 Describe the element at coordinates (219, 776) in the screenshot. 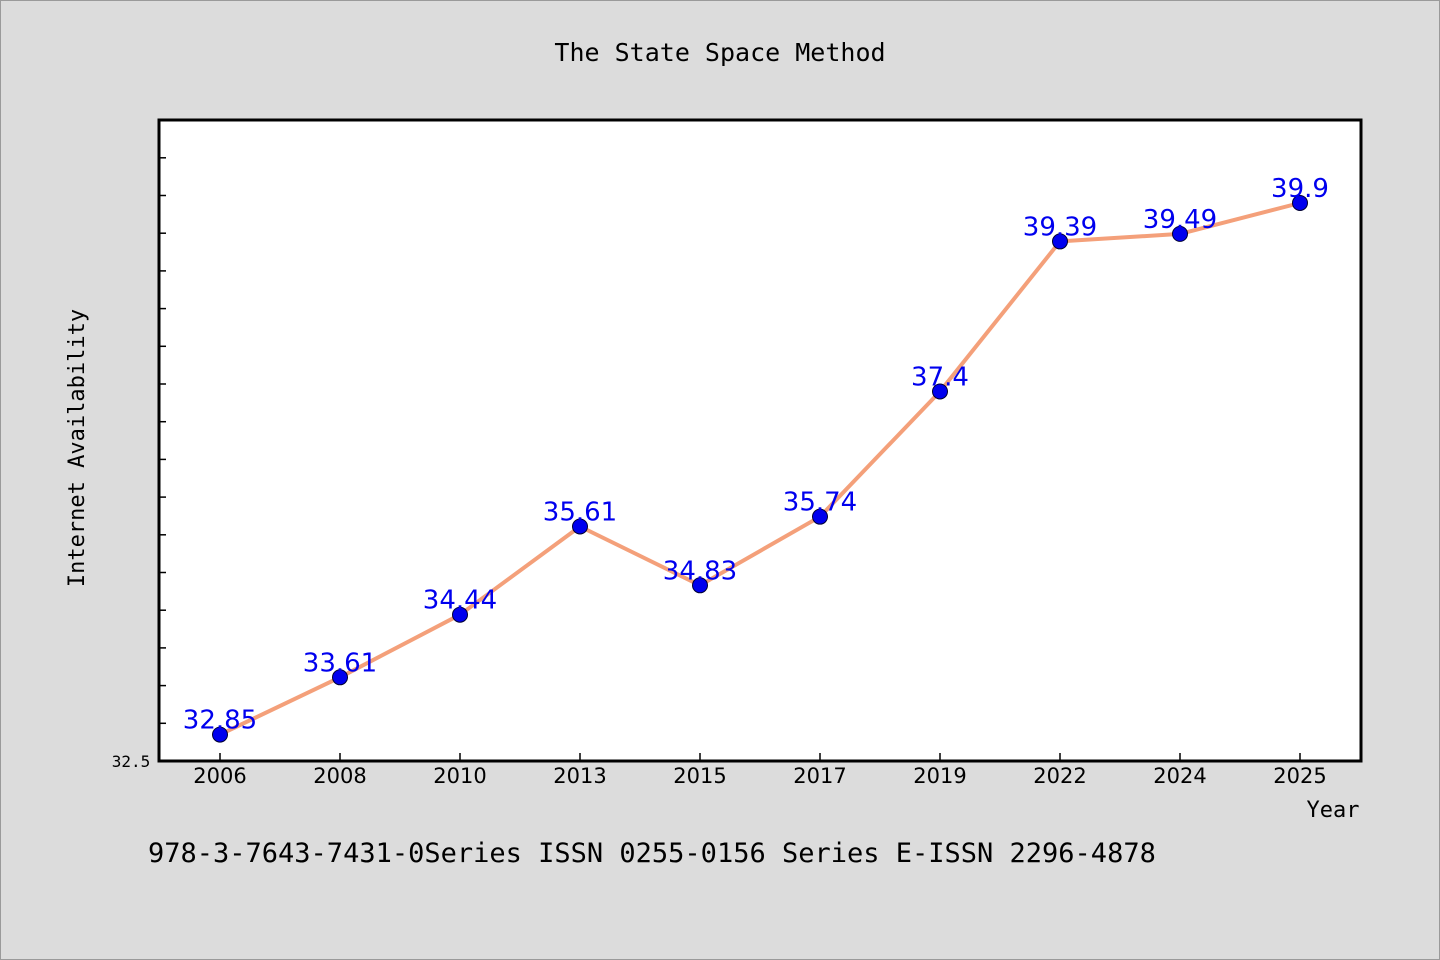

I see `x-tick-label: 2006` at that location.